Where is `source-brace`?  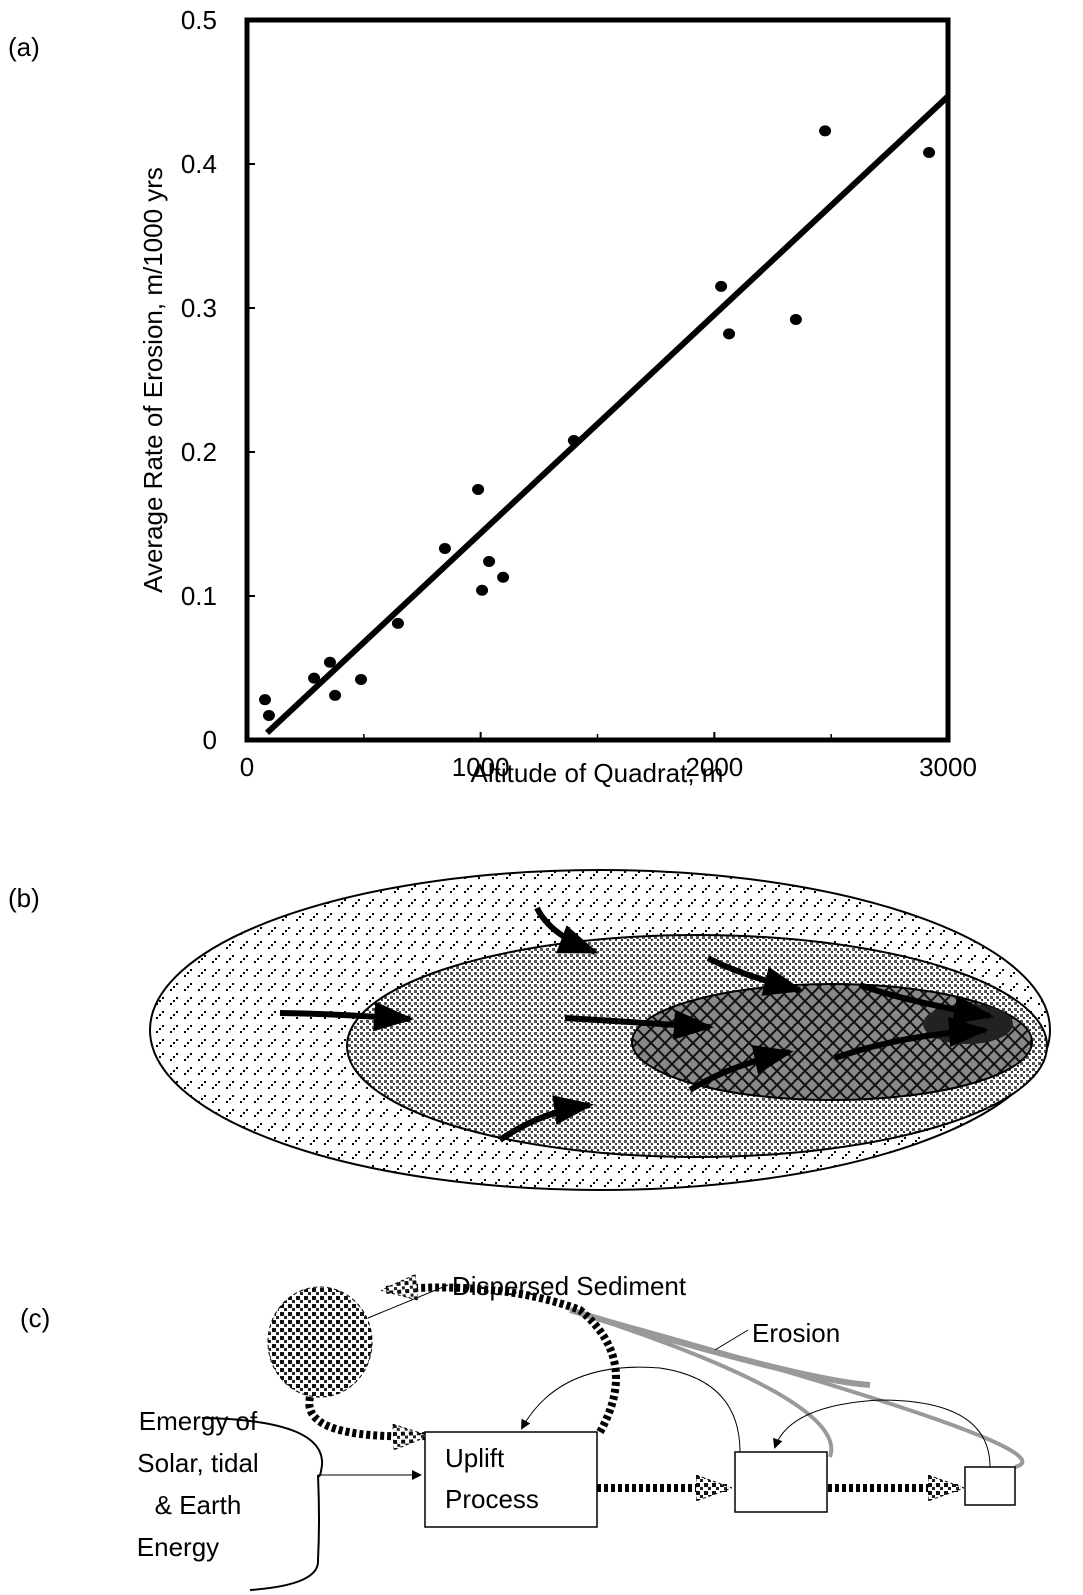 source-brace is located at coordinates (262, 1504).